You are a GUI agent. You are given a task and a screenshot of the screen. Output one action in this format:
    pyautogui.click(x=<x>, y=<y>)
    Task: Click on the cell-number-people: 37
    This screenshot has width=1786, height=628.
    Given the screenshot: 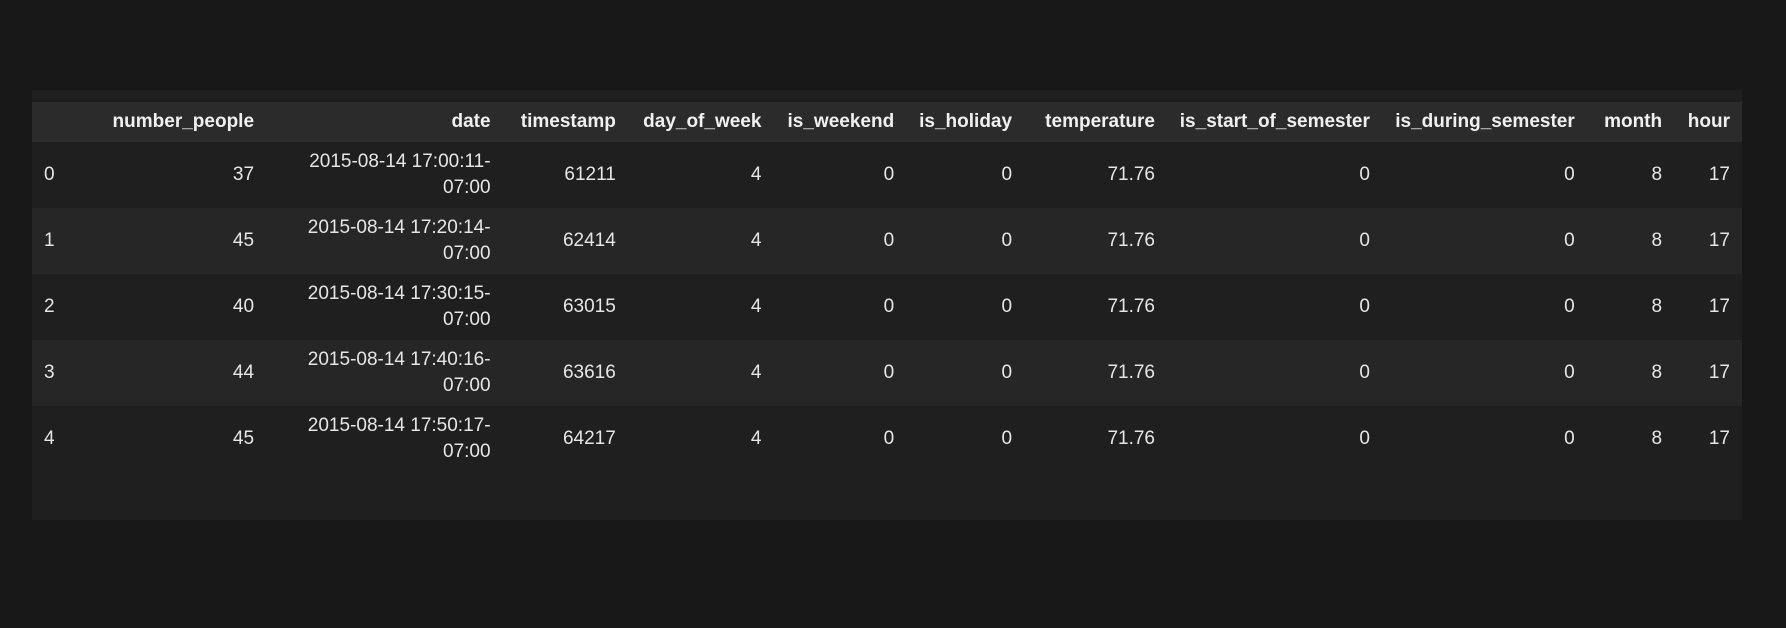 What is the action you would take?
    pyautogui.click(x=243, y=174)
    